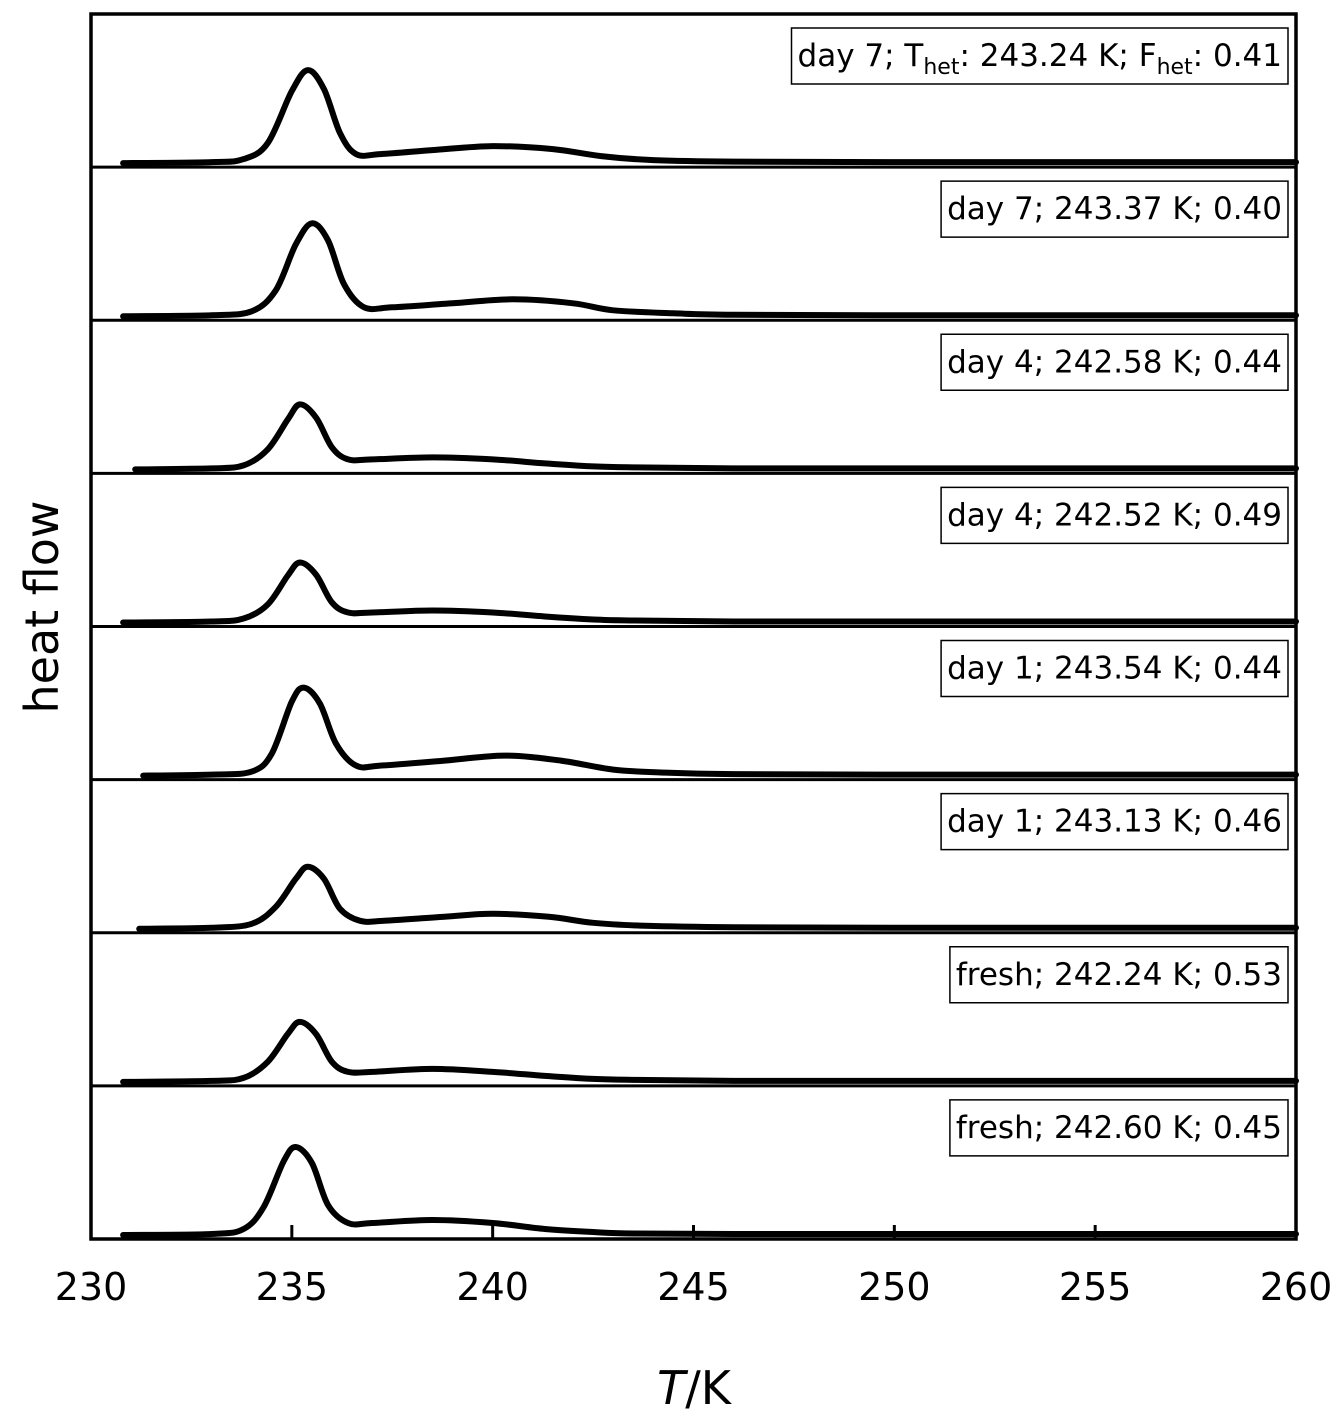  Describe the element at coordinates (1095, 1287) in the screenshot. I see `x-tick-label: 255` at that location.